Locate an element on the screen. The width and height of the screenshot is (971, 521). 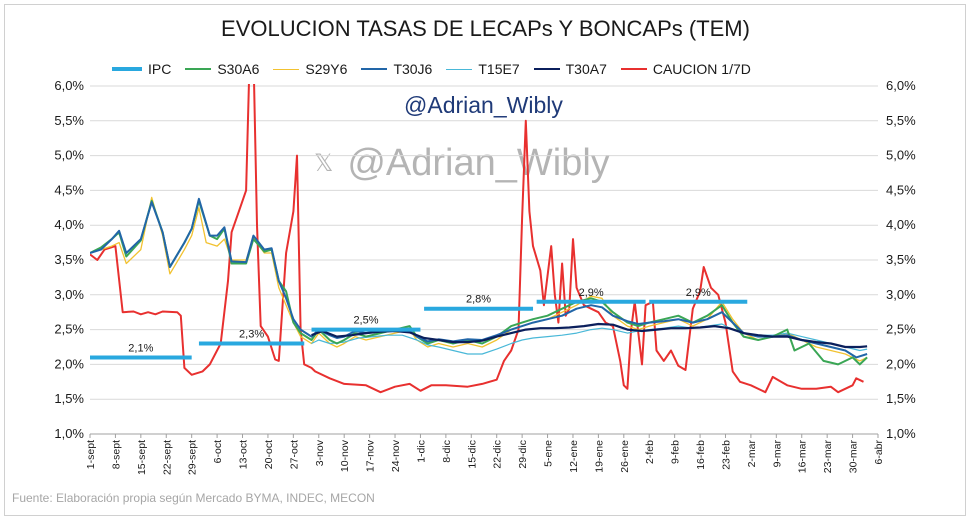
y2-tick-label: 4,5% is located at coordinates (901, 189).